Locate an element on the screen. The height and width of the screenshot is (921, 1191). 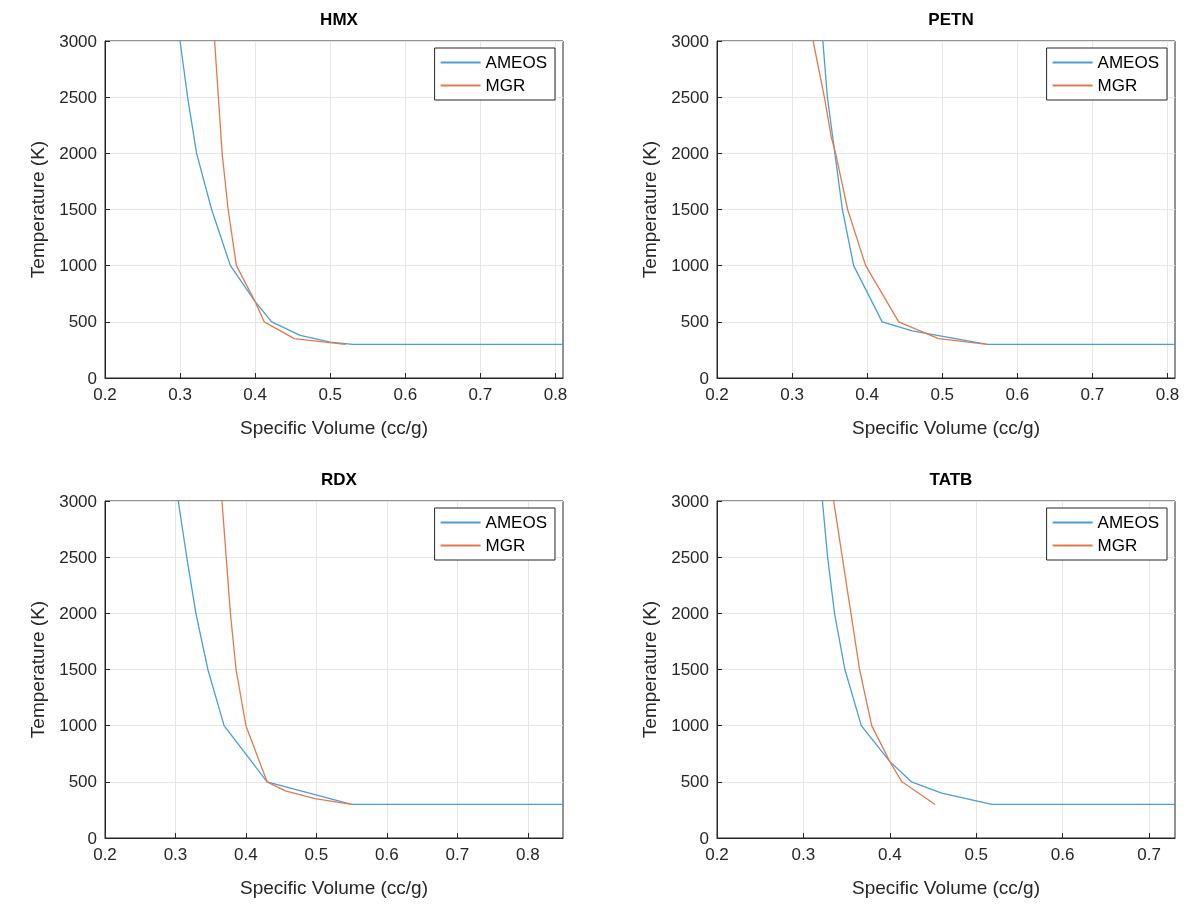
chart-title: RDX is located at coordinates (339, 479).